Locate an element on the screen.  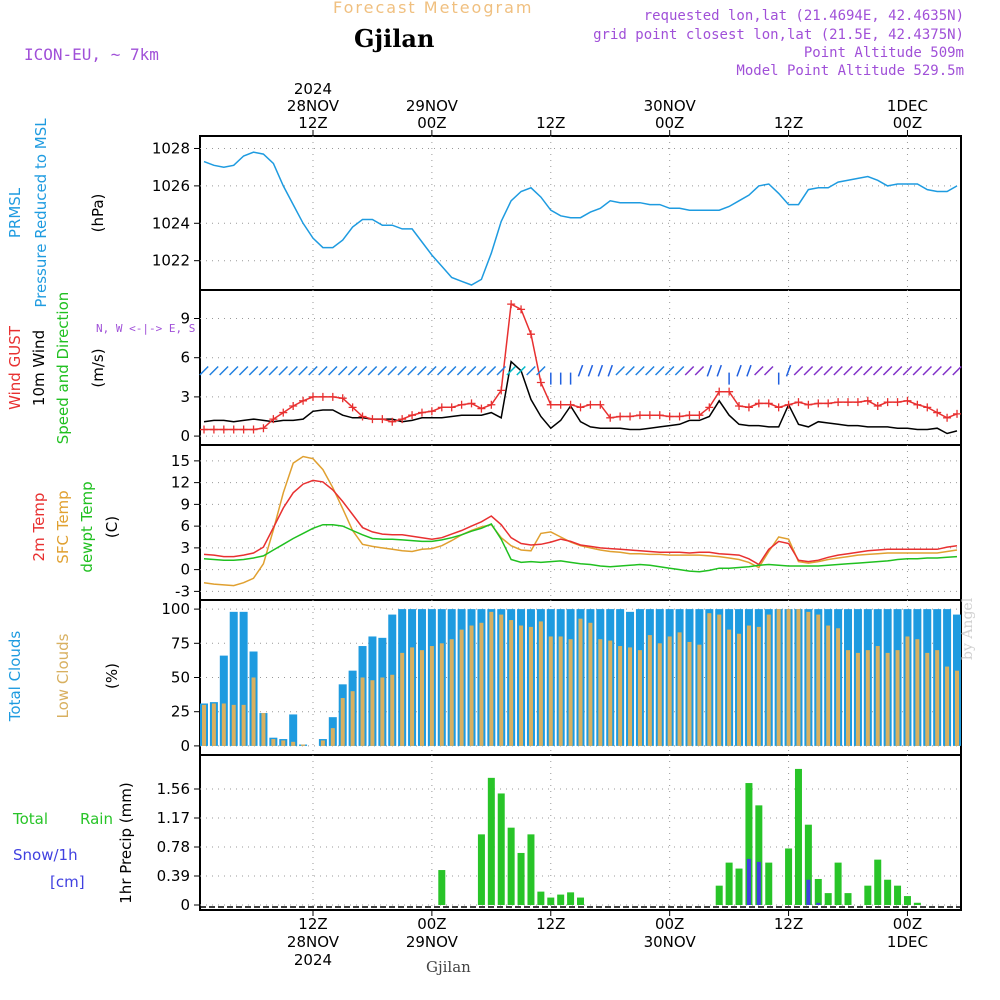
label-low-clouds: Low Clouds is located at coordinates (63, 675).